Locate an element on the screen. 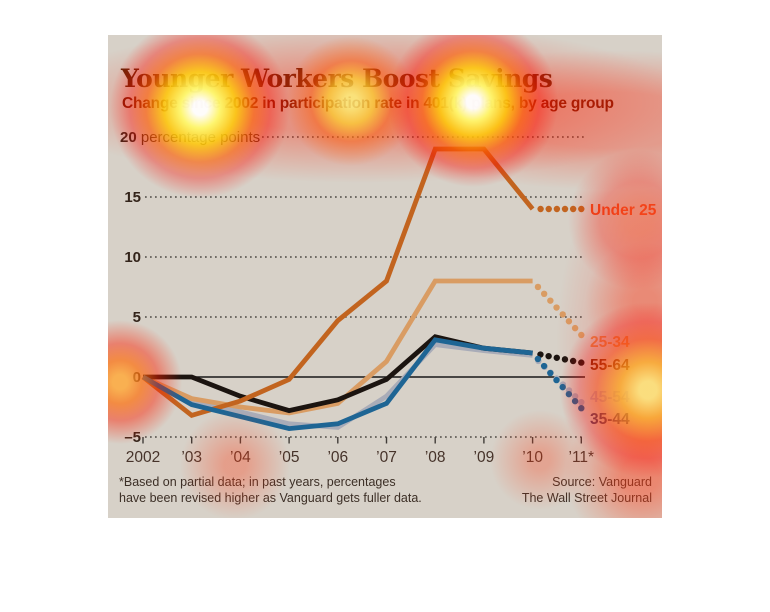 Image resolution: width=770 pixels, height=612 pixels. x-tick-label--05: ’05 is located at coordinates (289, 457).